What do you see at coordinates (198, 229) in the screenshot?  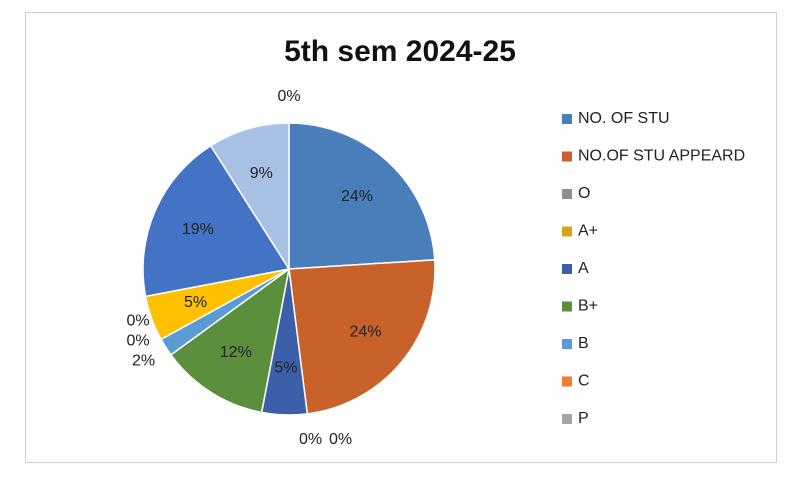 I see `data-label: 19%` at bounding box center [198, 229].